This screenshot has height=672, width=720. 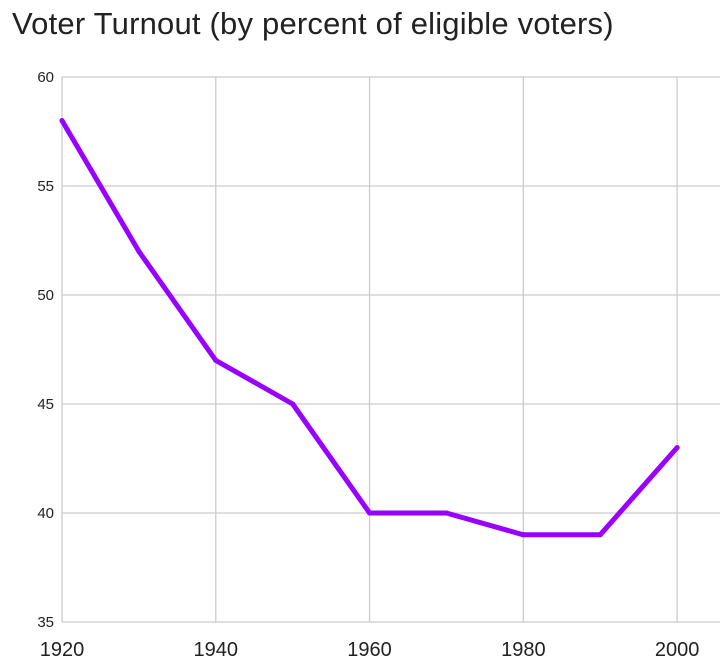 I want to click on y-tick-label: 35, so click(x=45, y=622).